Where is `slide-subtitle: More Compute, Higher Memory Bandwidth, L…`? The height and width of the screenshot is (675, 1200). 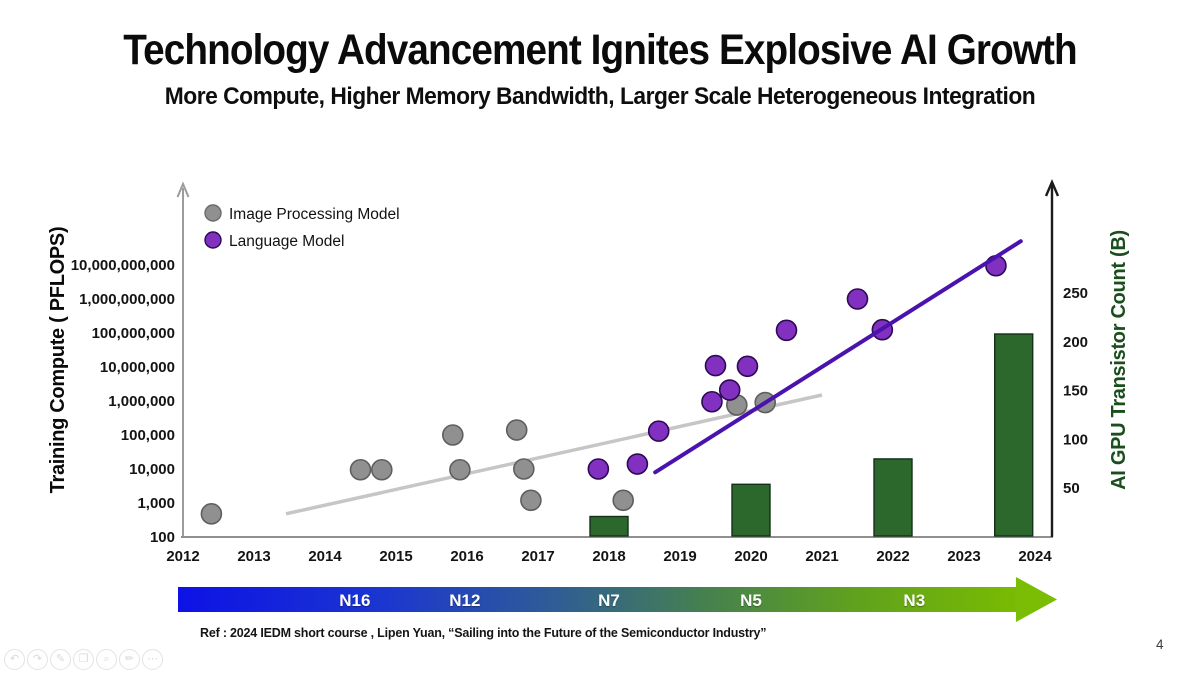 slide-subtitle: More Compute, Higher Memory Bandwidth, L… is located at coordinates (600, 96).